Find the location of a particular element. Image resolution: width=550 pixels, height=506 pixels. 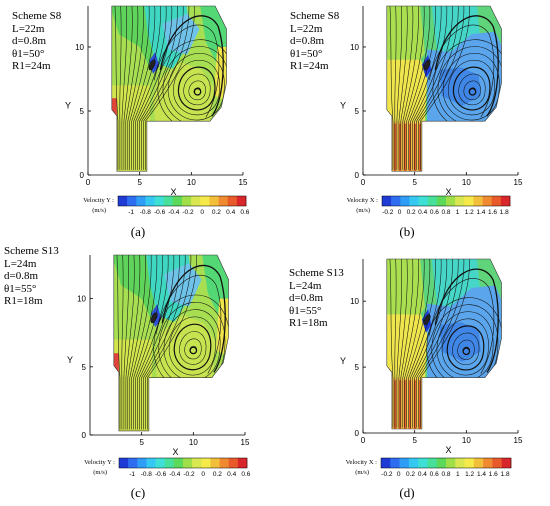

colorbar-title: Velocity X : is located at coordinates (362, 462).